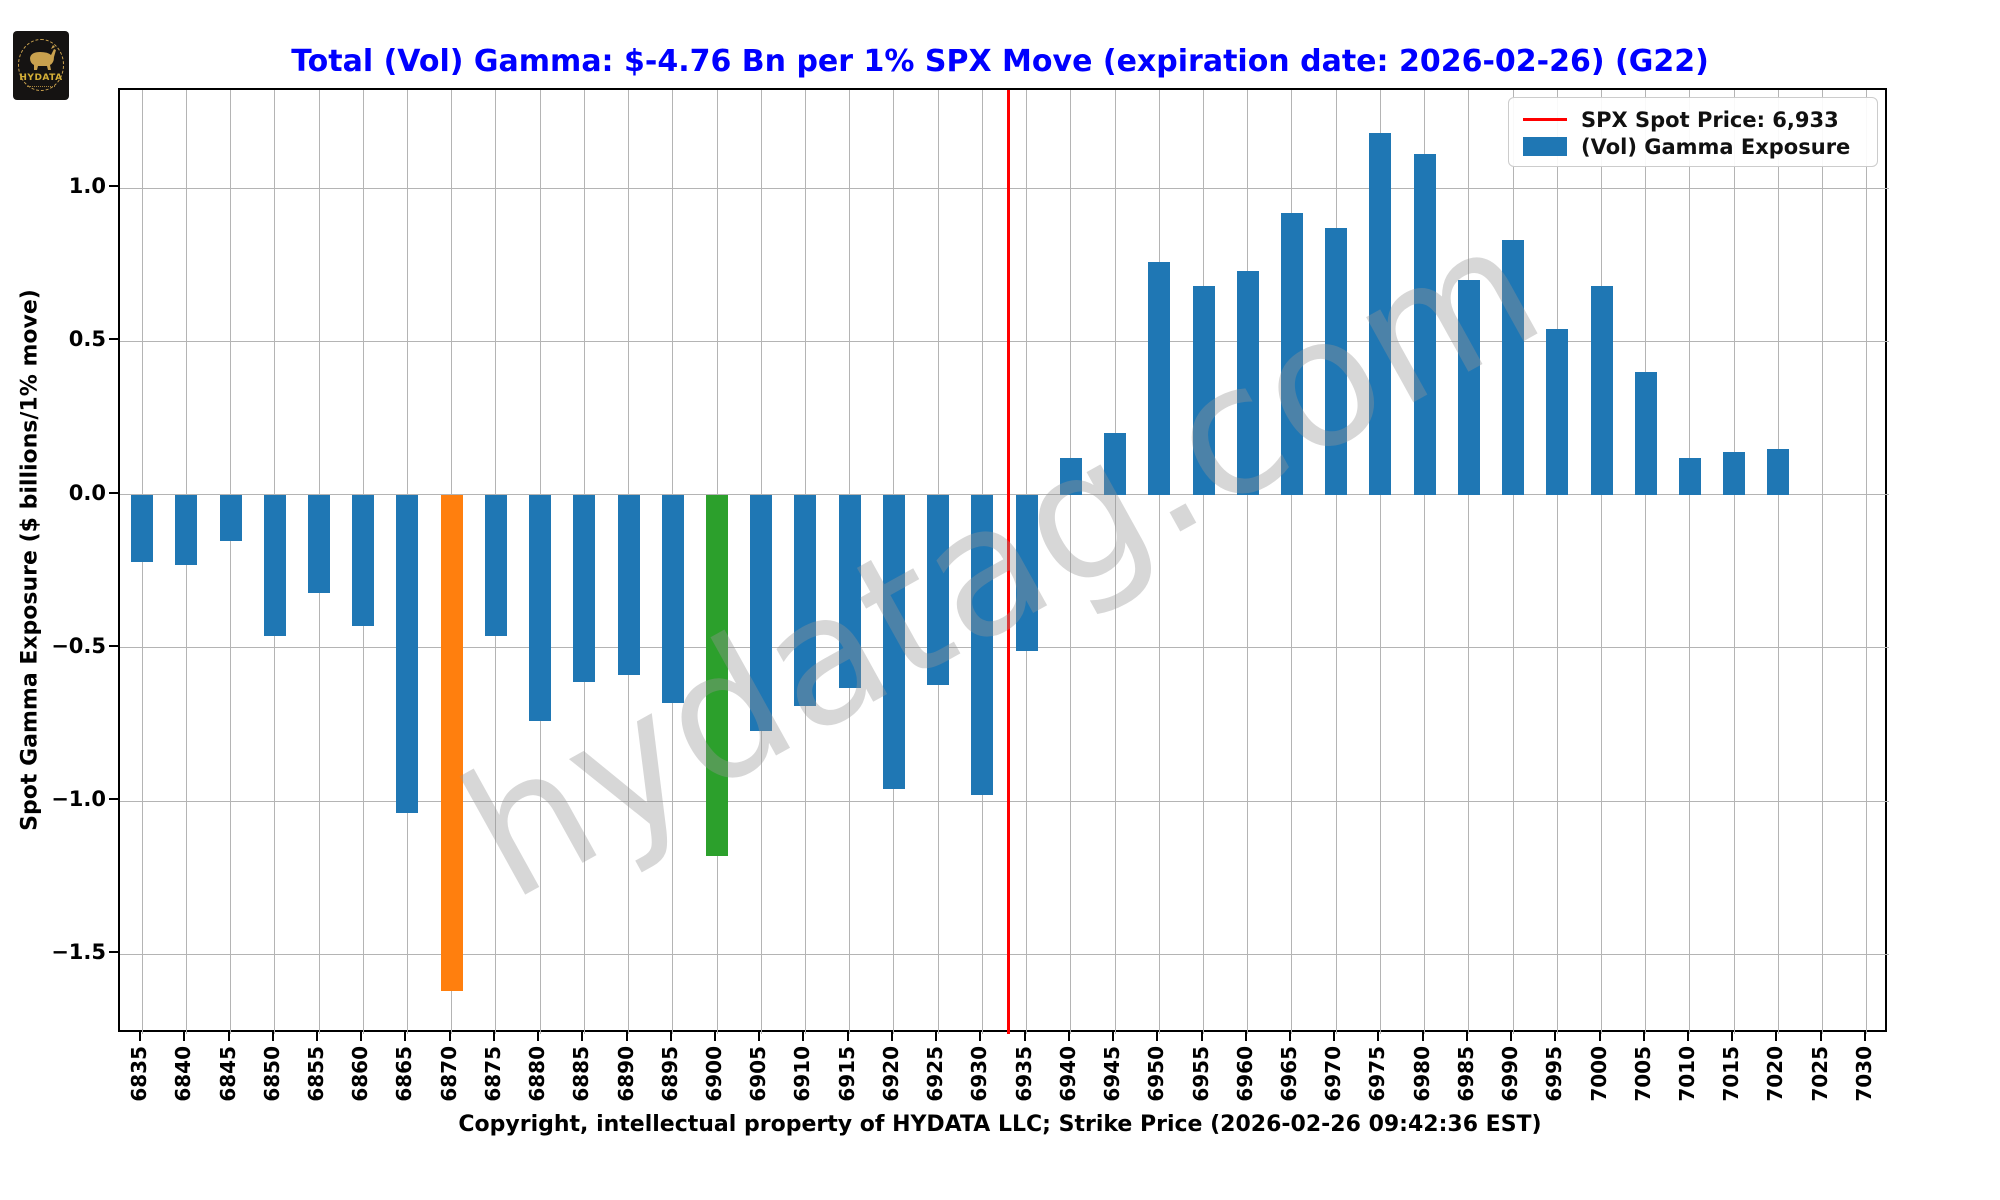 This screenshot has height=1200, width=2000. What do you see at coordinates (271, 1074) in the screenshot?
I see `x-tick-label: 6850` at bounding box center [271, 1074].